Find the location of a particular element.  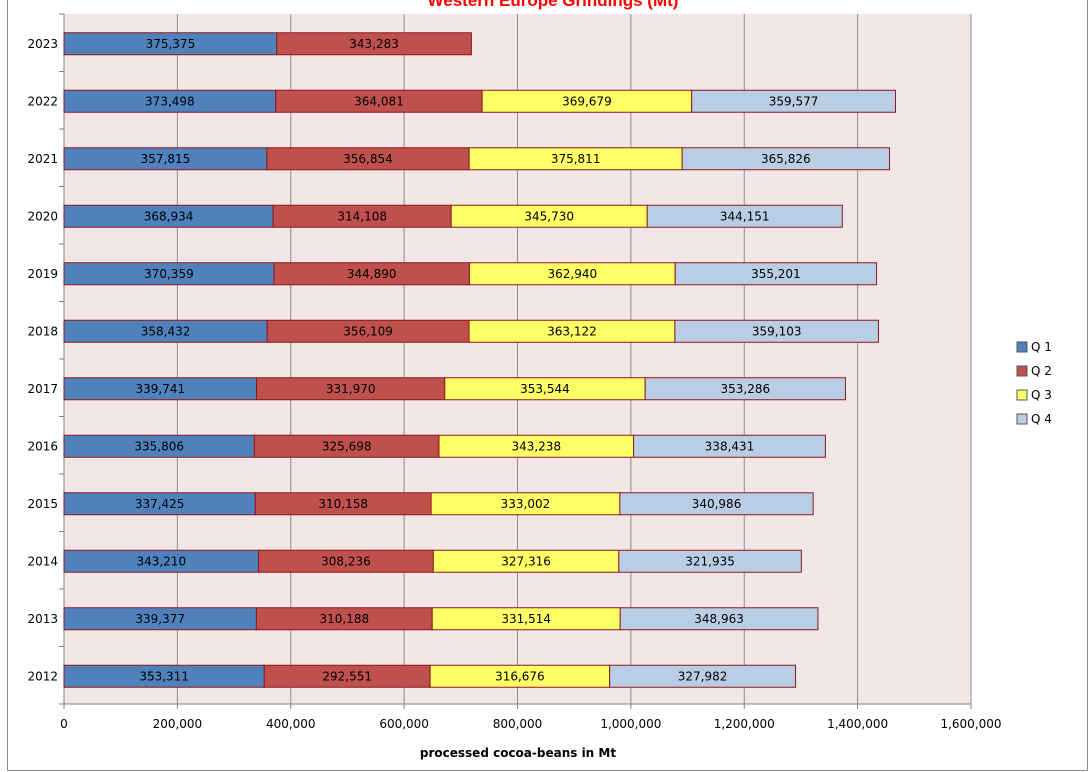

x-tick-label: 1,400,000 is located at coordinates (857, 724).